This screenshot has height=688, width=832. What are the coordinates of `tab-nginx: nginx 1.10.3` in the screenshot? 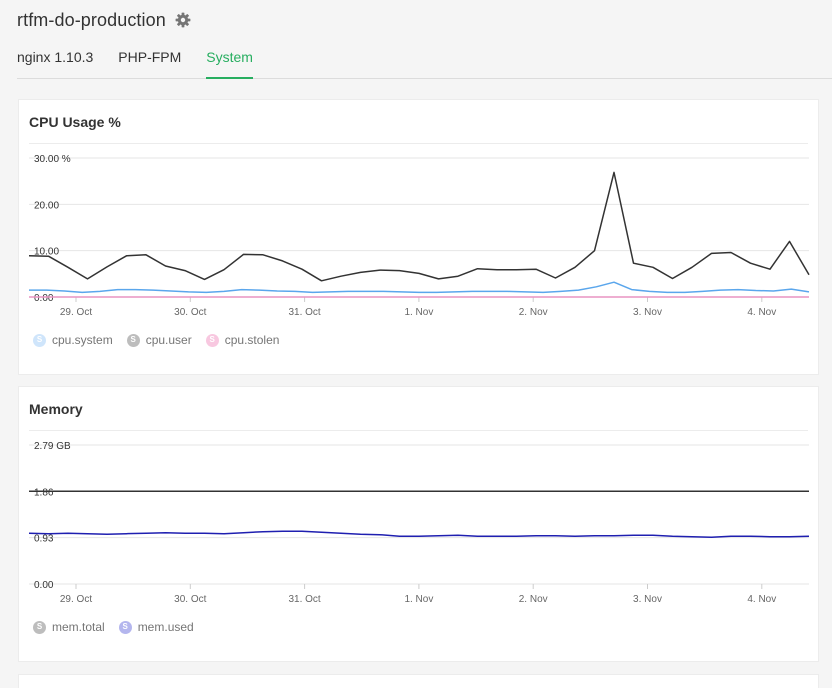 It's located at (55, 57).